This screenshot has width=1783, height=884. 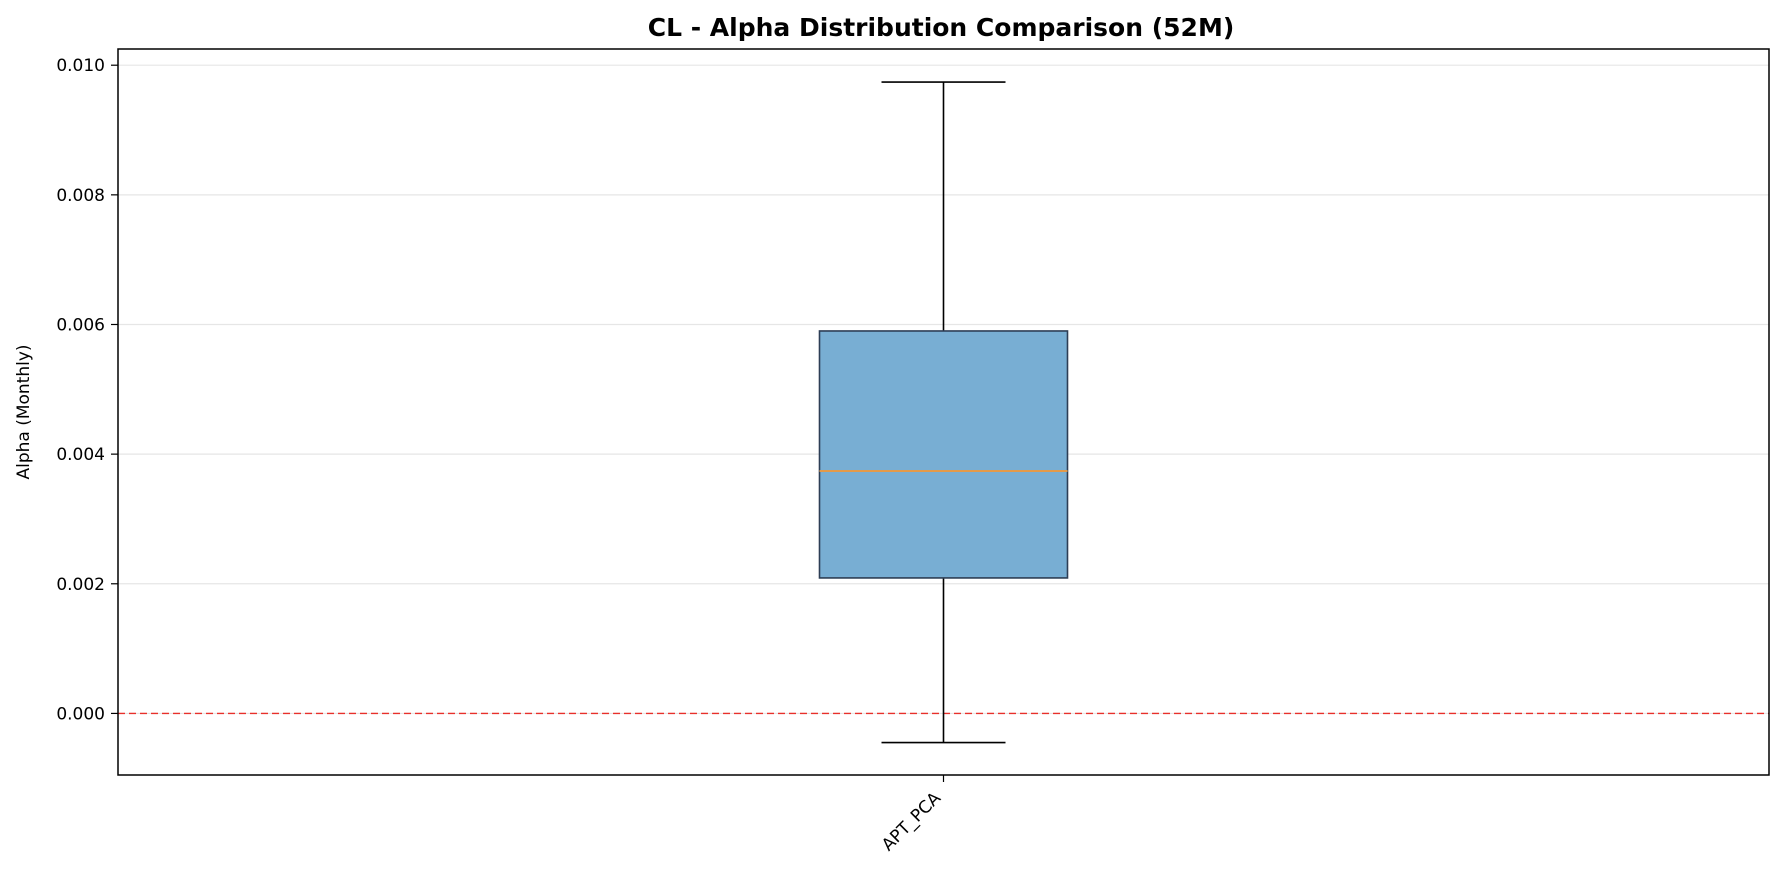 I want to click on y-axis: 0.000 0.002 0.004 0.006 0.008 0.010, so click(x=87, y=390).